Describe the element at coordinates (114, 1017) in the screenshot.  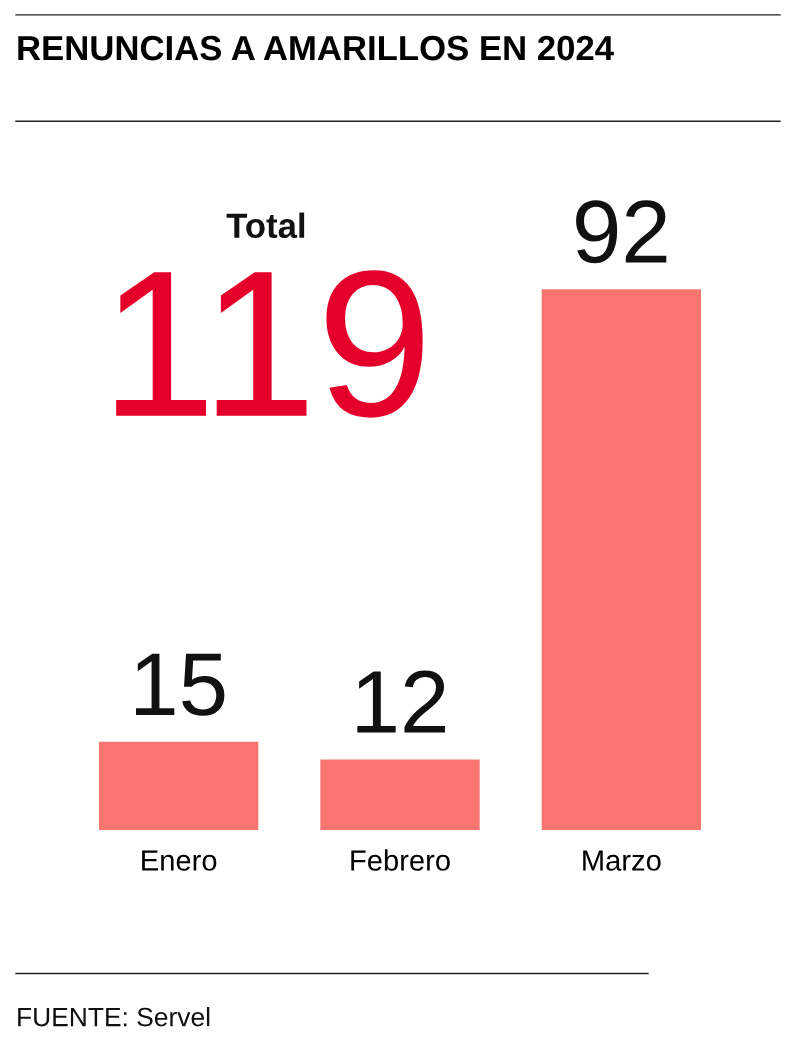
I see `source-note: FUENTE: Servel` at that location.